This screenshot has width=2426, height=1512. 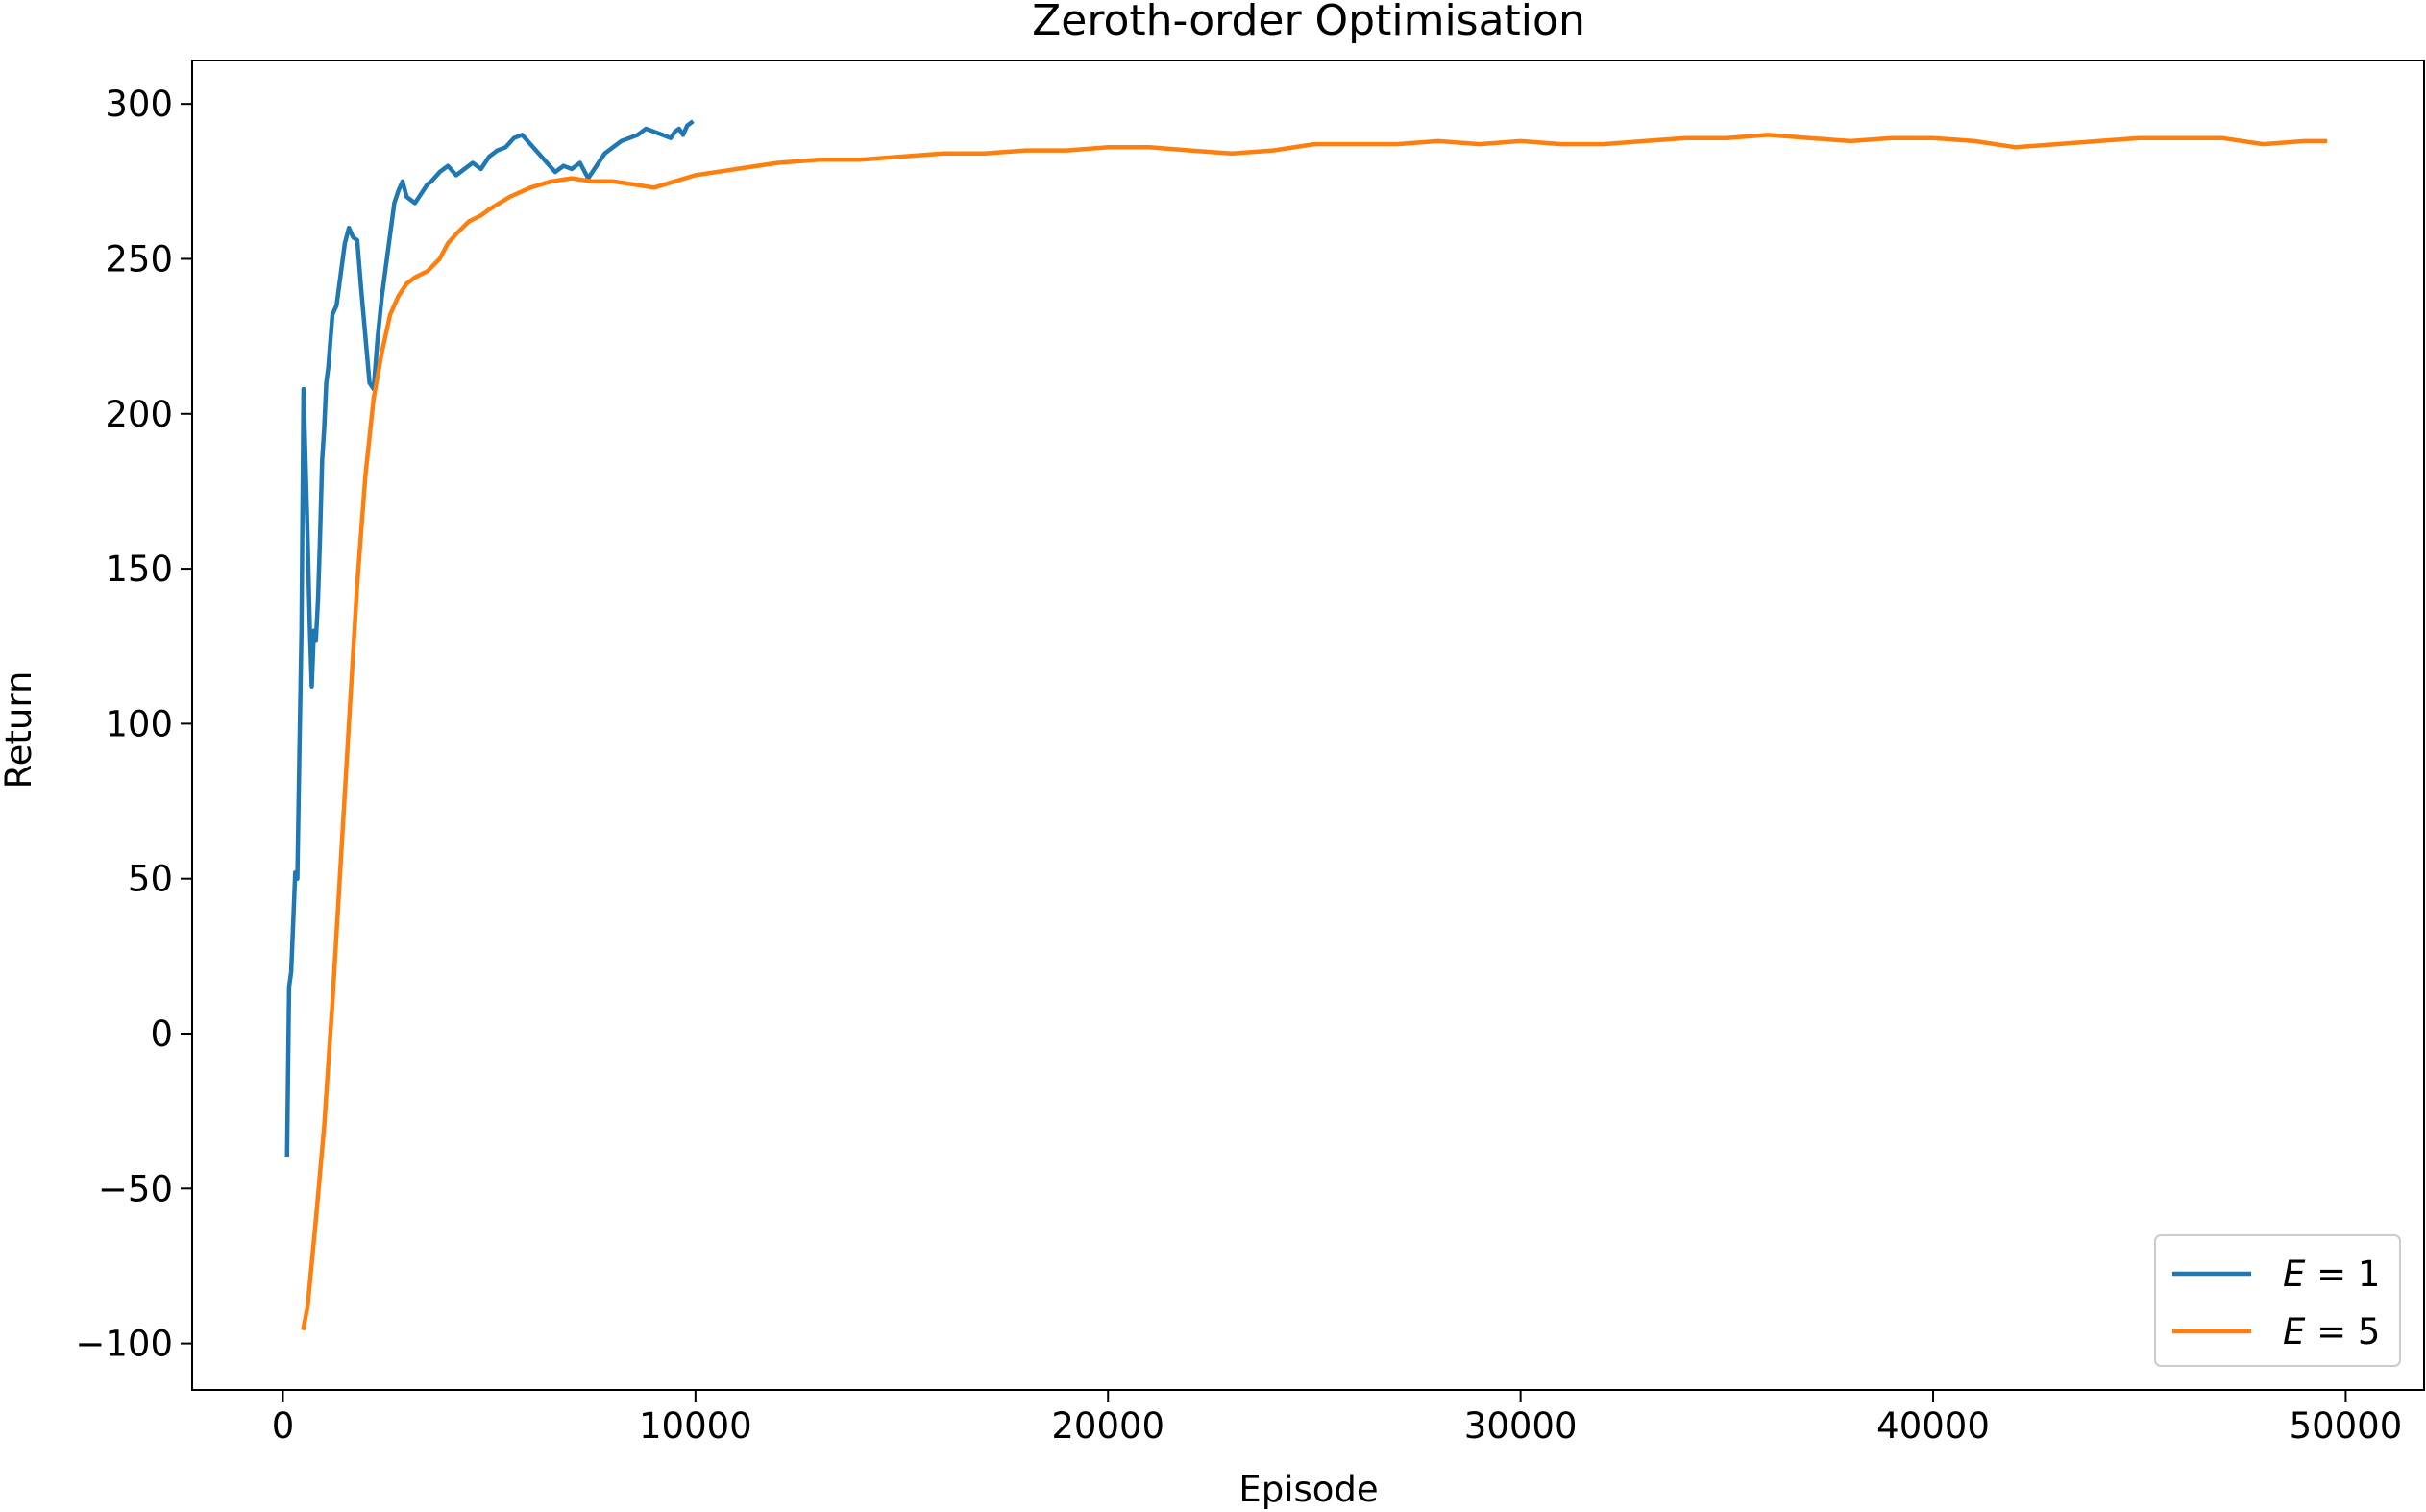 What do you see at coordinates (696, 1426) in the screenshot?
I see `x-tick-label: 10000` at bounding box center [696, 1426].